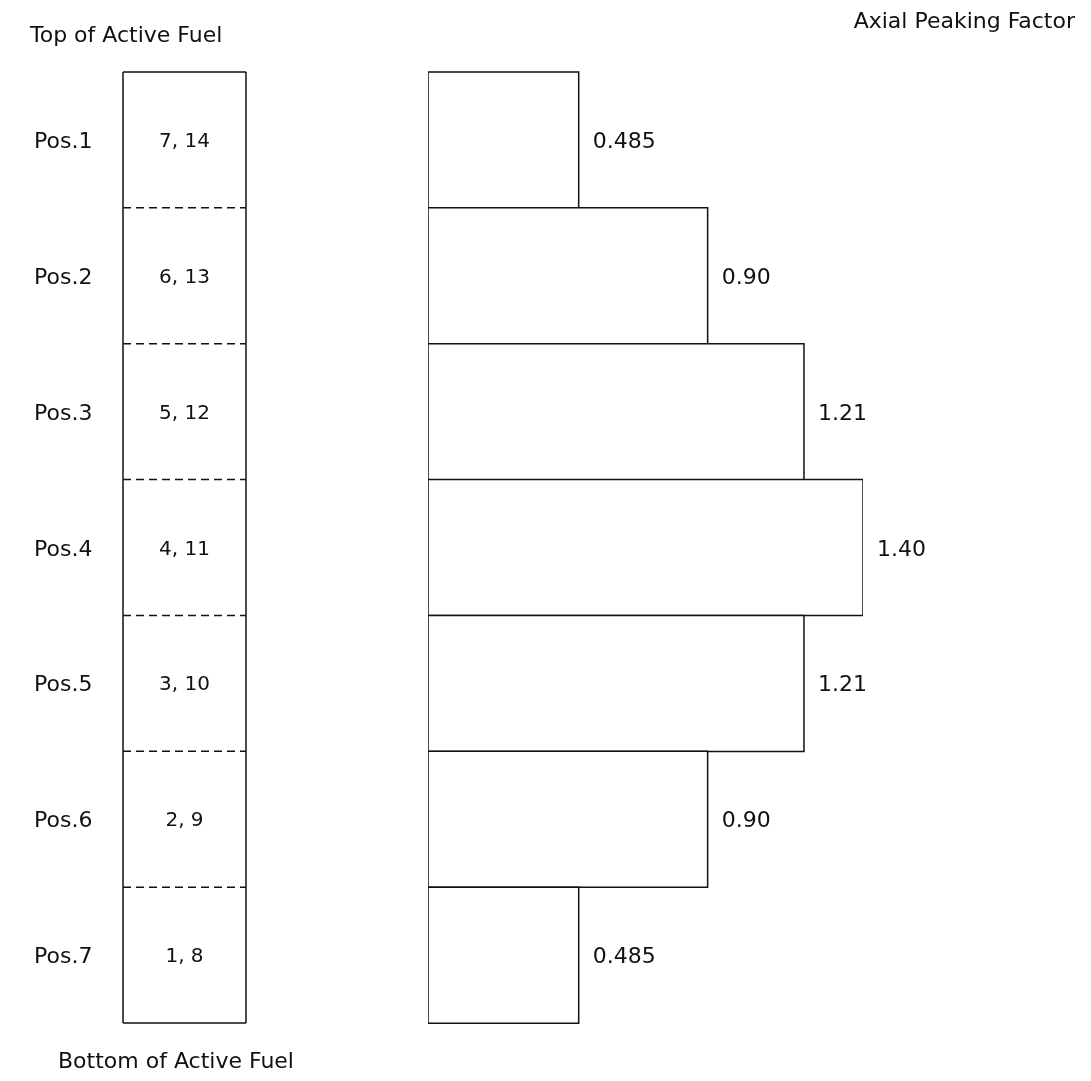 This screenshot has width=1091, height=1081. I want to click on text: 7, 14, so click(184, 139).